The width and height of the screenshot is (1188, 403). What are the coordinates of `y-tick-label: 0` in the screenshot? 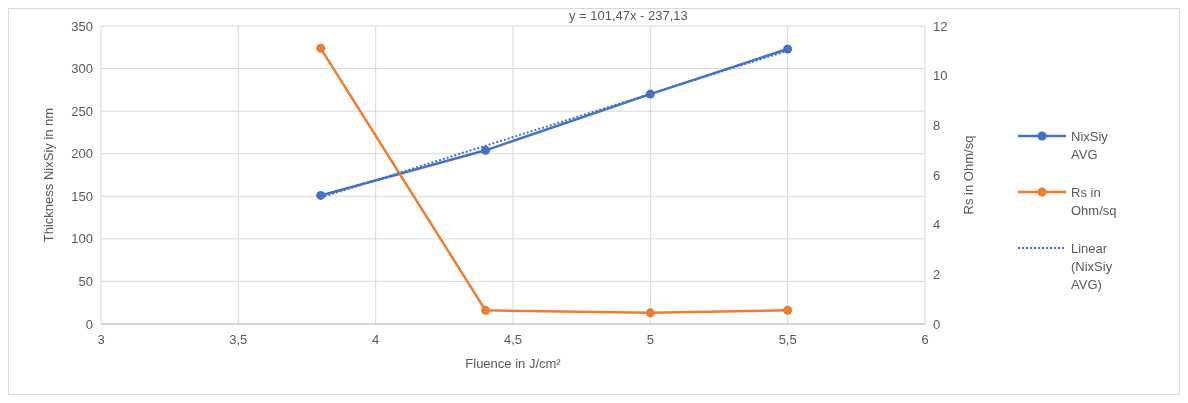 It's located at (89, 324).